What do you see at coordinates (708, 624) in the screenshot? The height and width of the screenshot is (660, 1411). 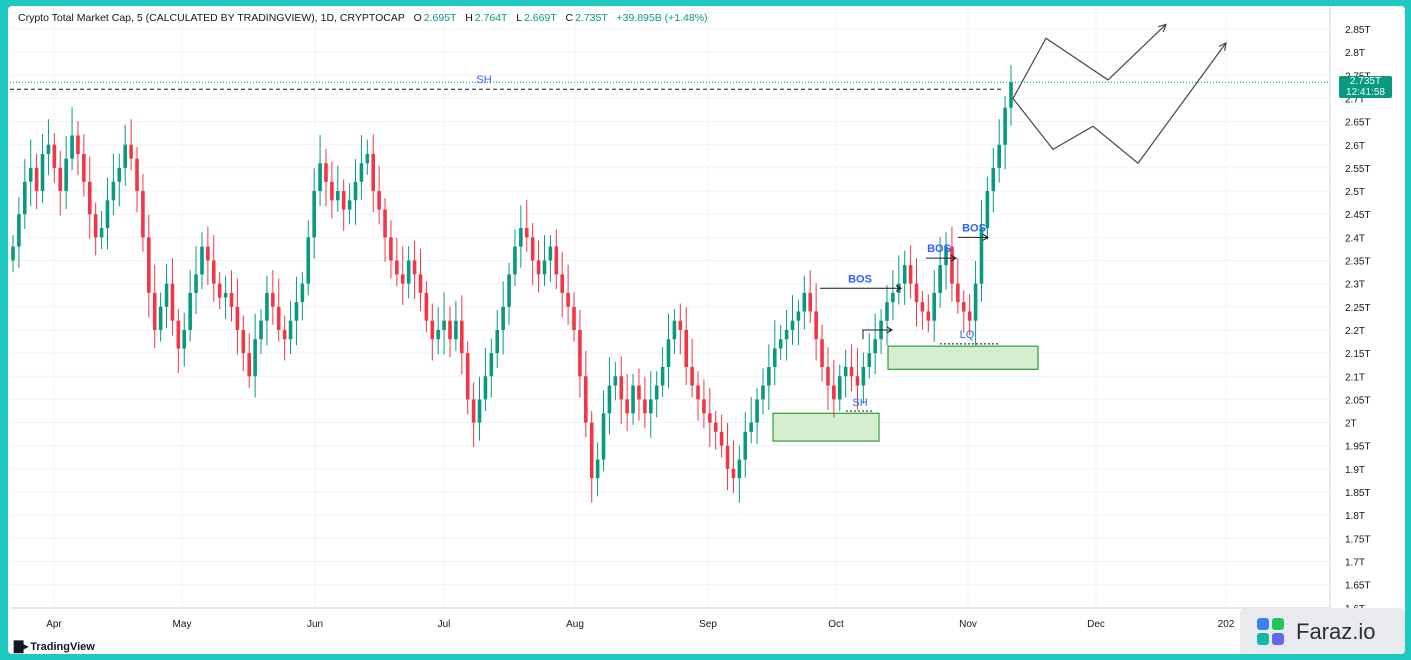 I see `x-tick-label: Sep` at bounding box center [708, 624].